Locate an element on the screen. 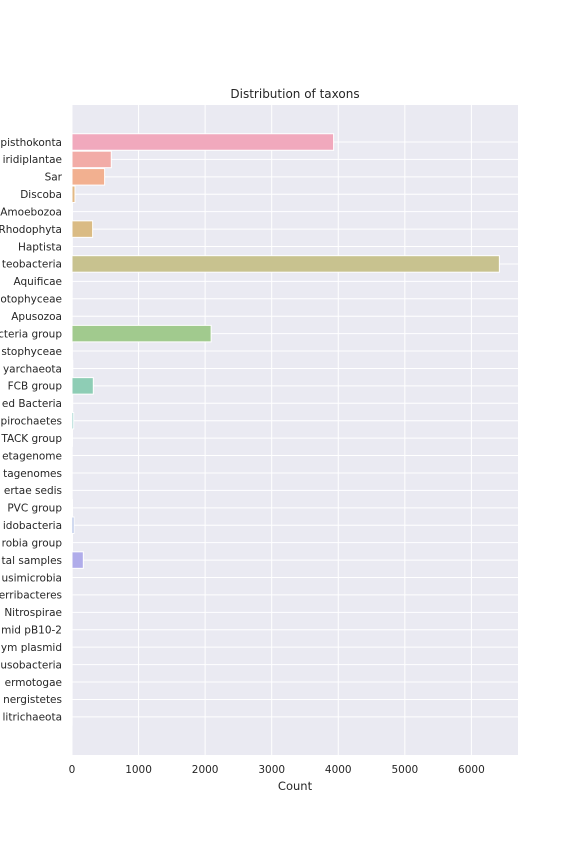  y-tick-label: tagenomes is located at coordinates (32, 474).